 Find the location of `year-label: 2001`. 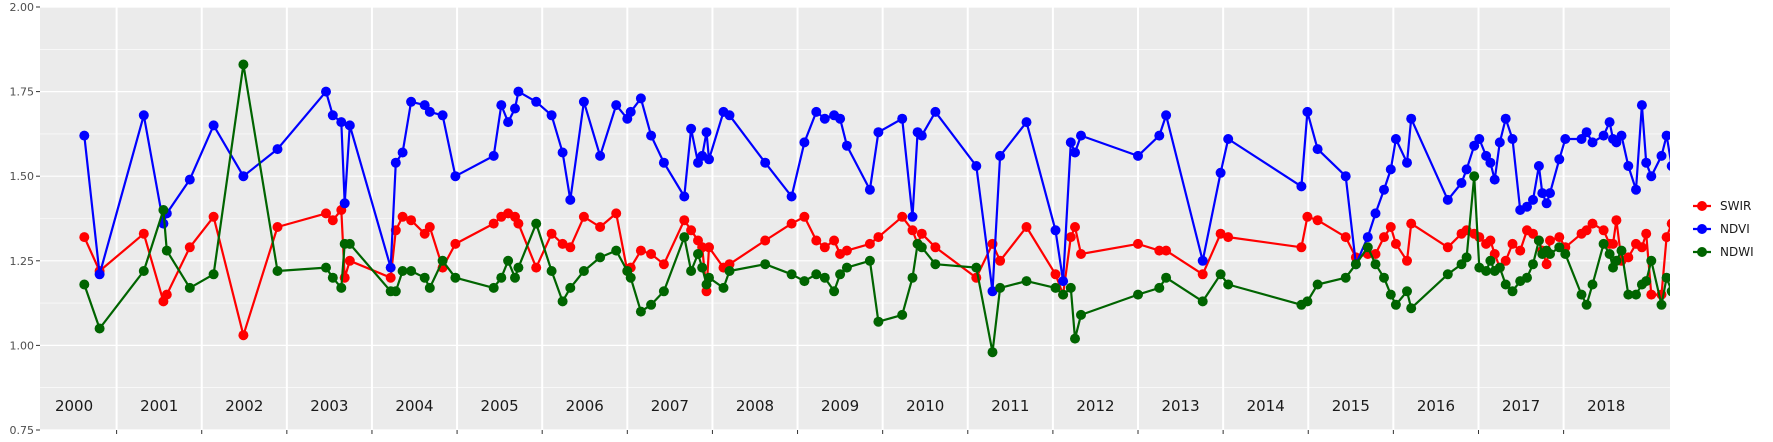

year-label: 2001 is located at coordinates (159, 406).